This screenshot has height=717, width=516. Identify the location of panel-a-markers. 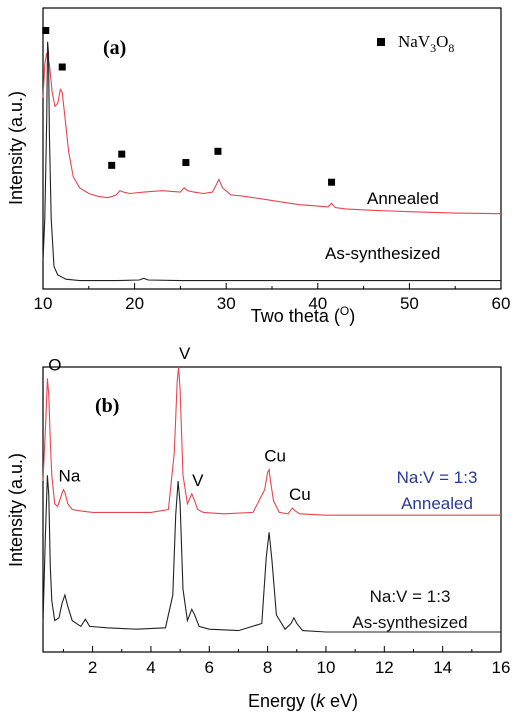
(189, 106).